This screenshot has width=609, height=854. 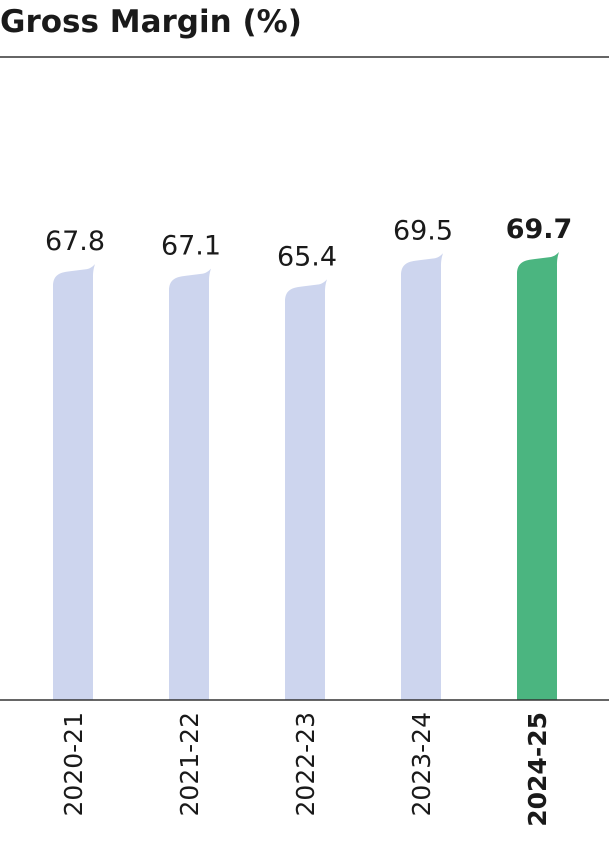 What do you see at coordinates (423, 230) in the screenshot?
I see `value-label: 69.5` at bounding box center [423, 230].